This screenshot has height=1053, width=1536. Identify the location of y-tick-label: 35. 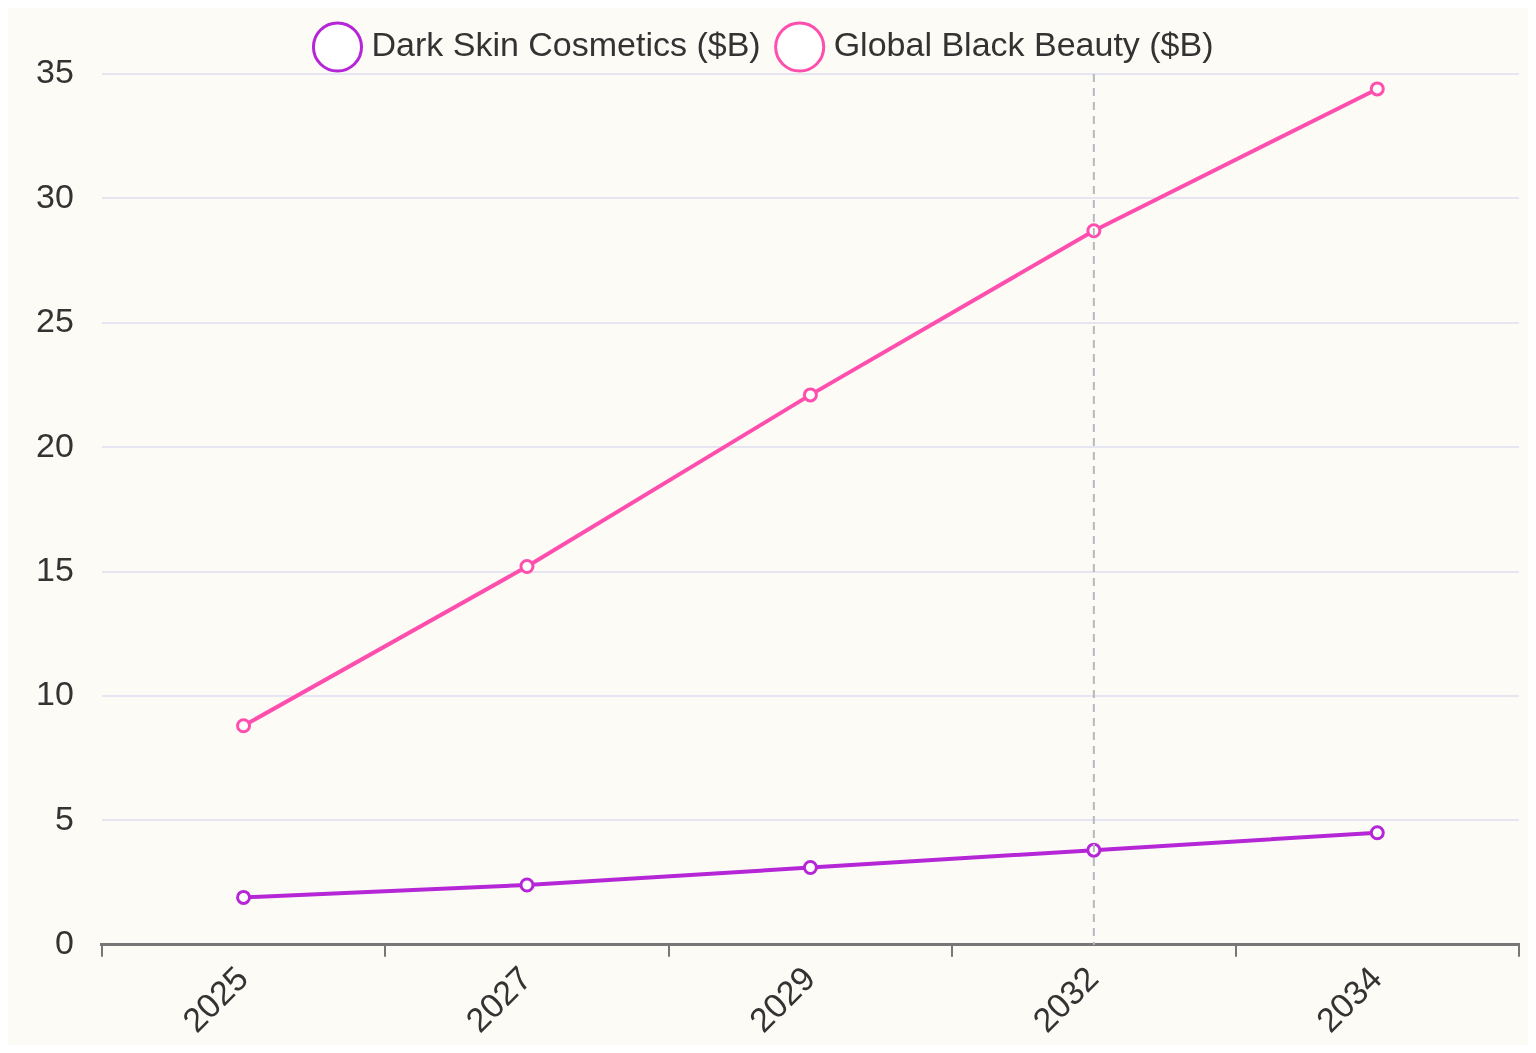
(54, 71).